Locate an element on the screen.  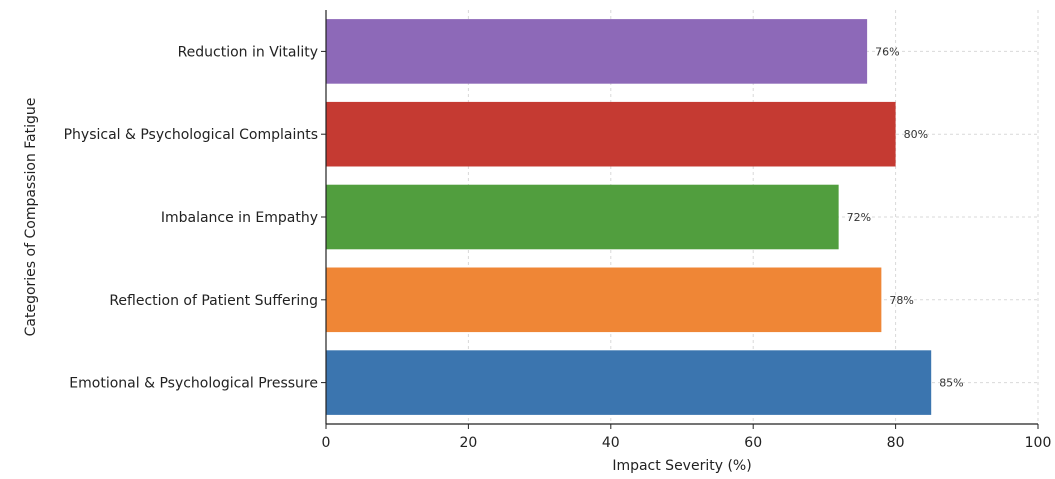
y-axis-title: Categories of Compassion Fatigue is located at coordinates (31, 217).